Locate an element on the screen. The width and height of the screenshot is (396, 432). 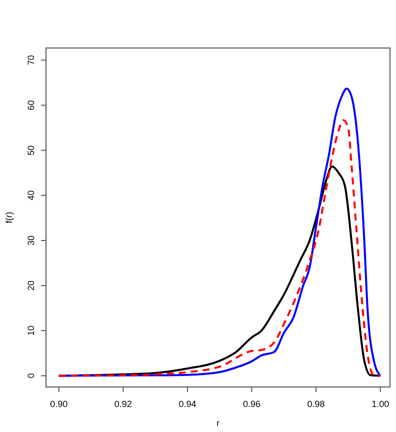
y-tick-label: 50 is located at coordinates (31, 150).